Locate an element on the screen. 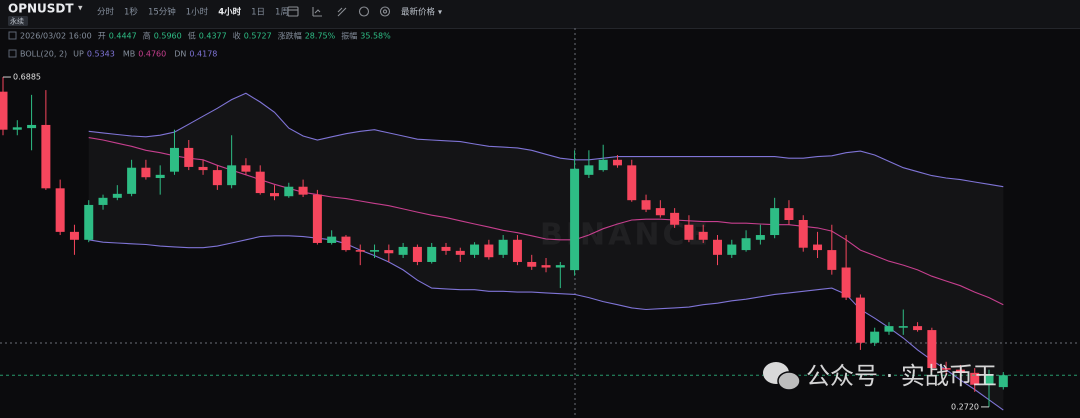 This screenshot has height=418, width=1080. info-text: 0.4447 is located at coordinates (123, 36).